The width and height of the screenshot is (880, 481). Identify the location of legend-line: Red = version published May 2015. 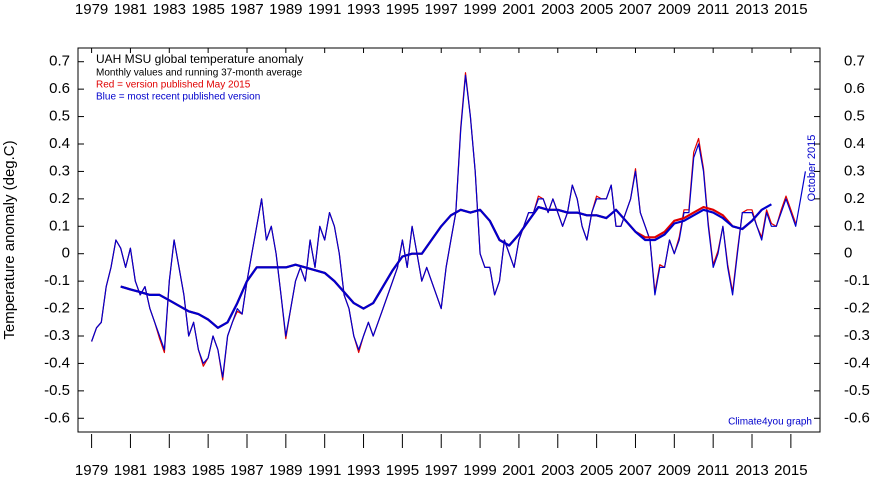
(173, 85).